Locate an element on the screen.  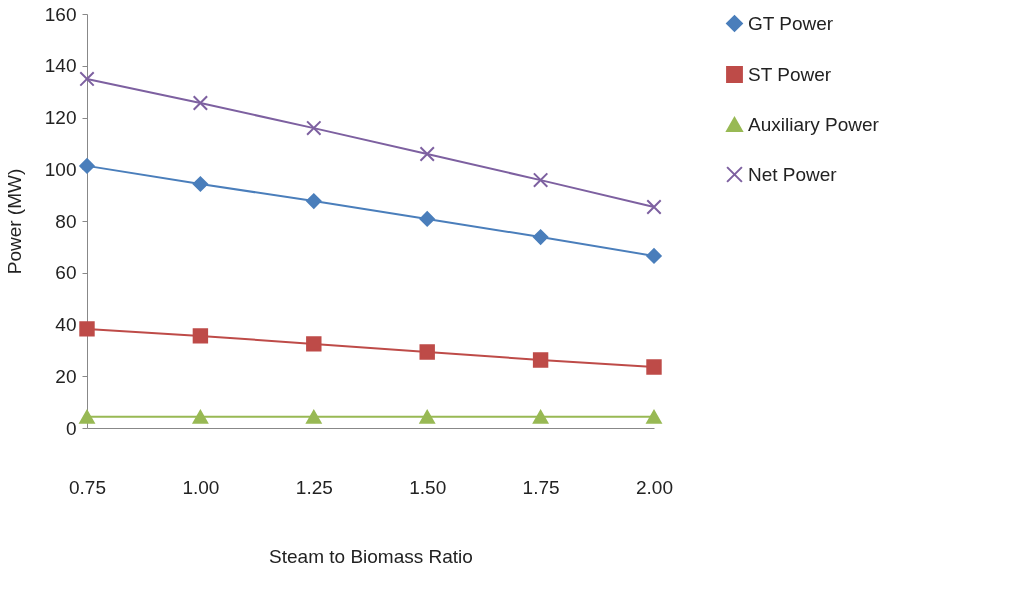
y-tick-label: 120 is located at coordinates (60, 117).